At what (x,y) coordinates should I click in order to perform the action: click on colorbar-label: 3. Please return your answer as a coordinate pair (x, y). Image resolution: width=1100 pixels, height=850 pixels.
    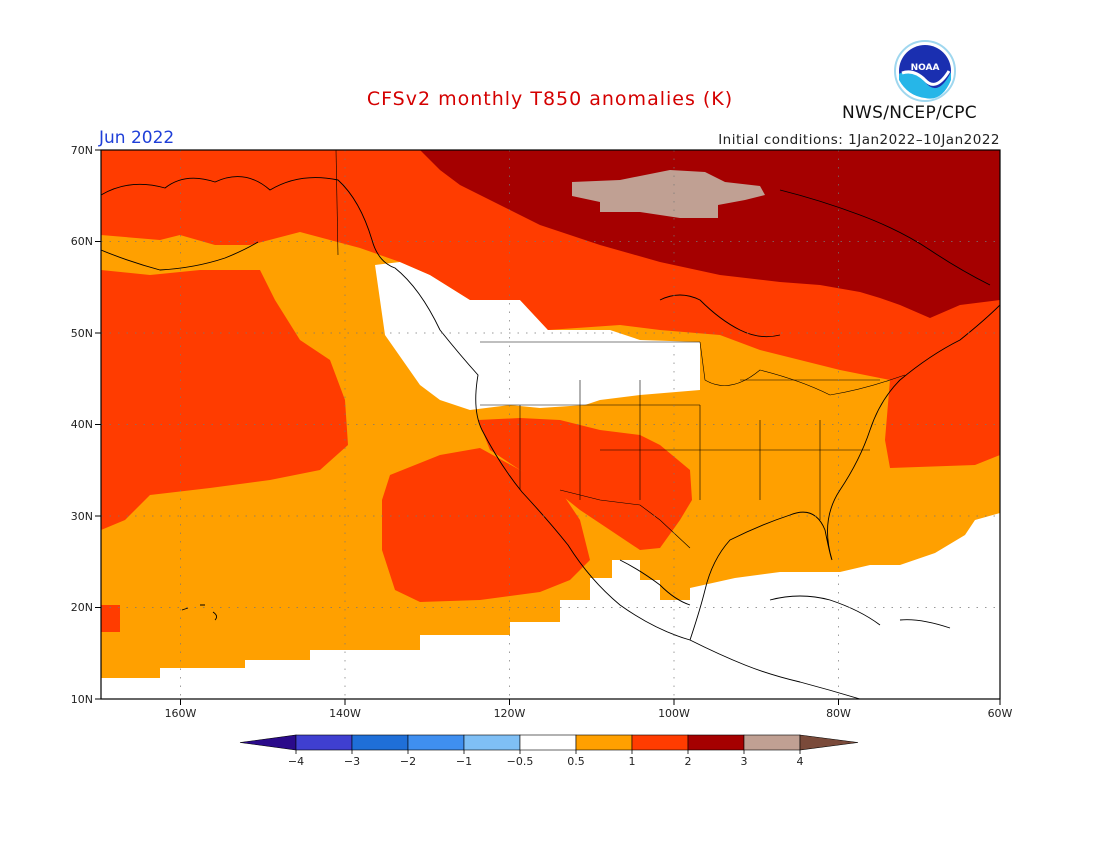
    Looking at the image, I should click on (744, 761).